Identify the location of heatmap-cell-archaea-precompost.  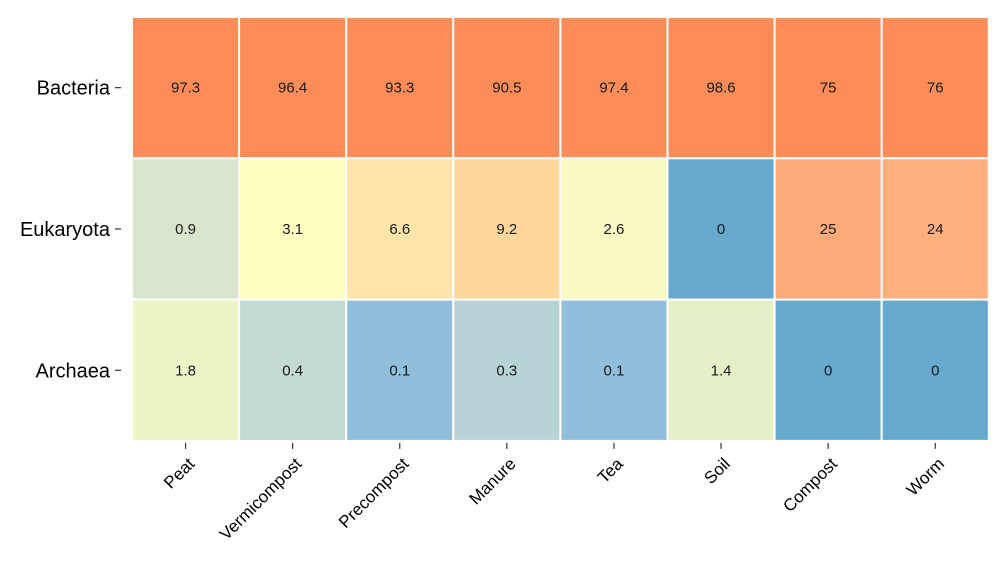
(400, 370).